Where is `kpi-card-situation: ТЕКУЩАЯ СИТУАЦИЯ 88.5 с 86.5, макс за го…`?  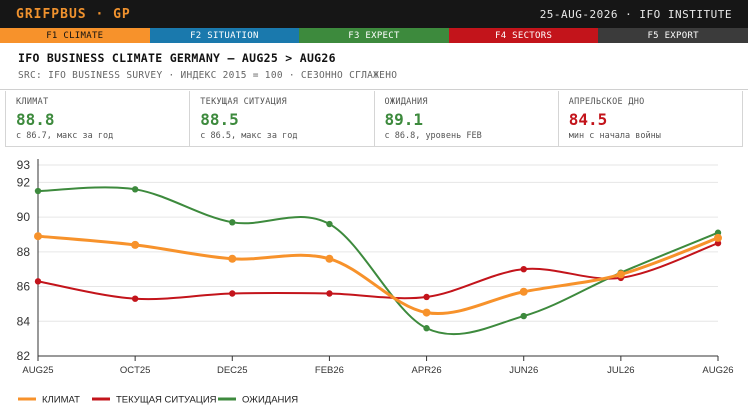 kpi-card-situation: ТЕКУЩАЯ СИТУАЦИЯ 88.5 с 86.5, макс за го… is located at coordinates (282, 118).